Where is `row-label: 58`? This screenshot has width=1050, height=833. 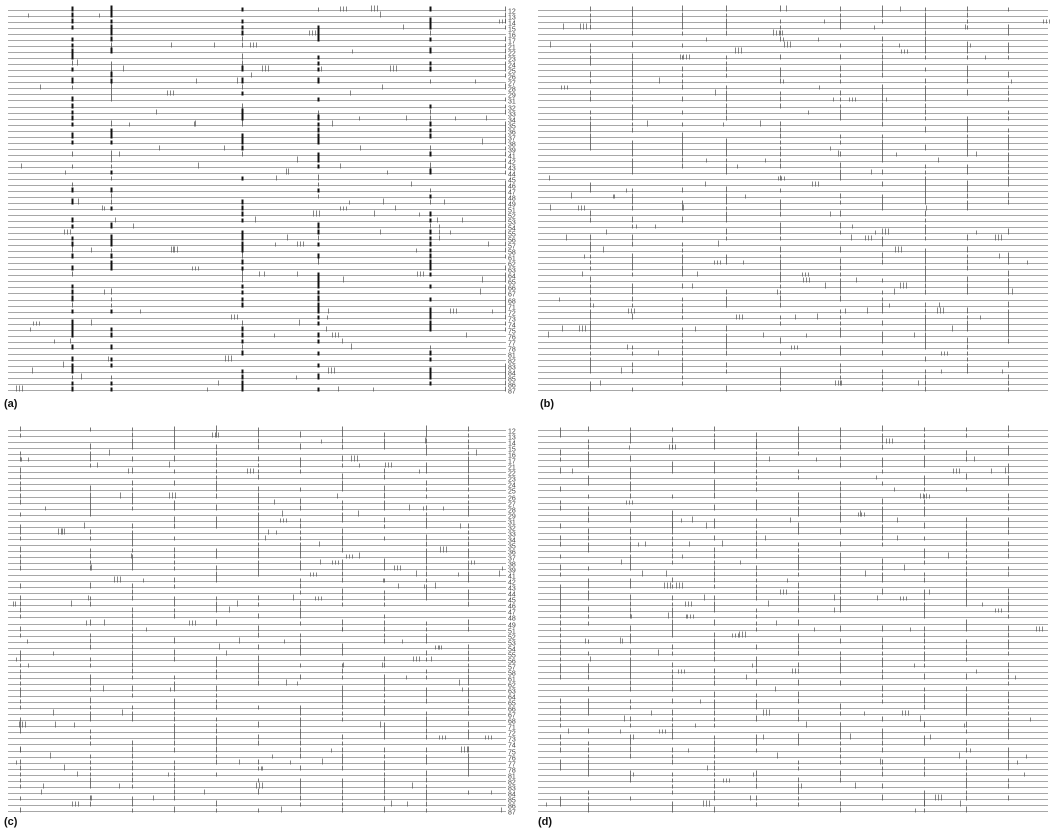 row-label: 58 is located at coordinates (512, 674).